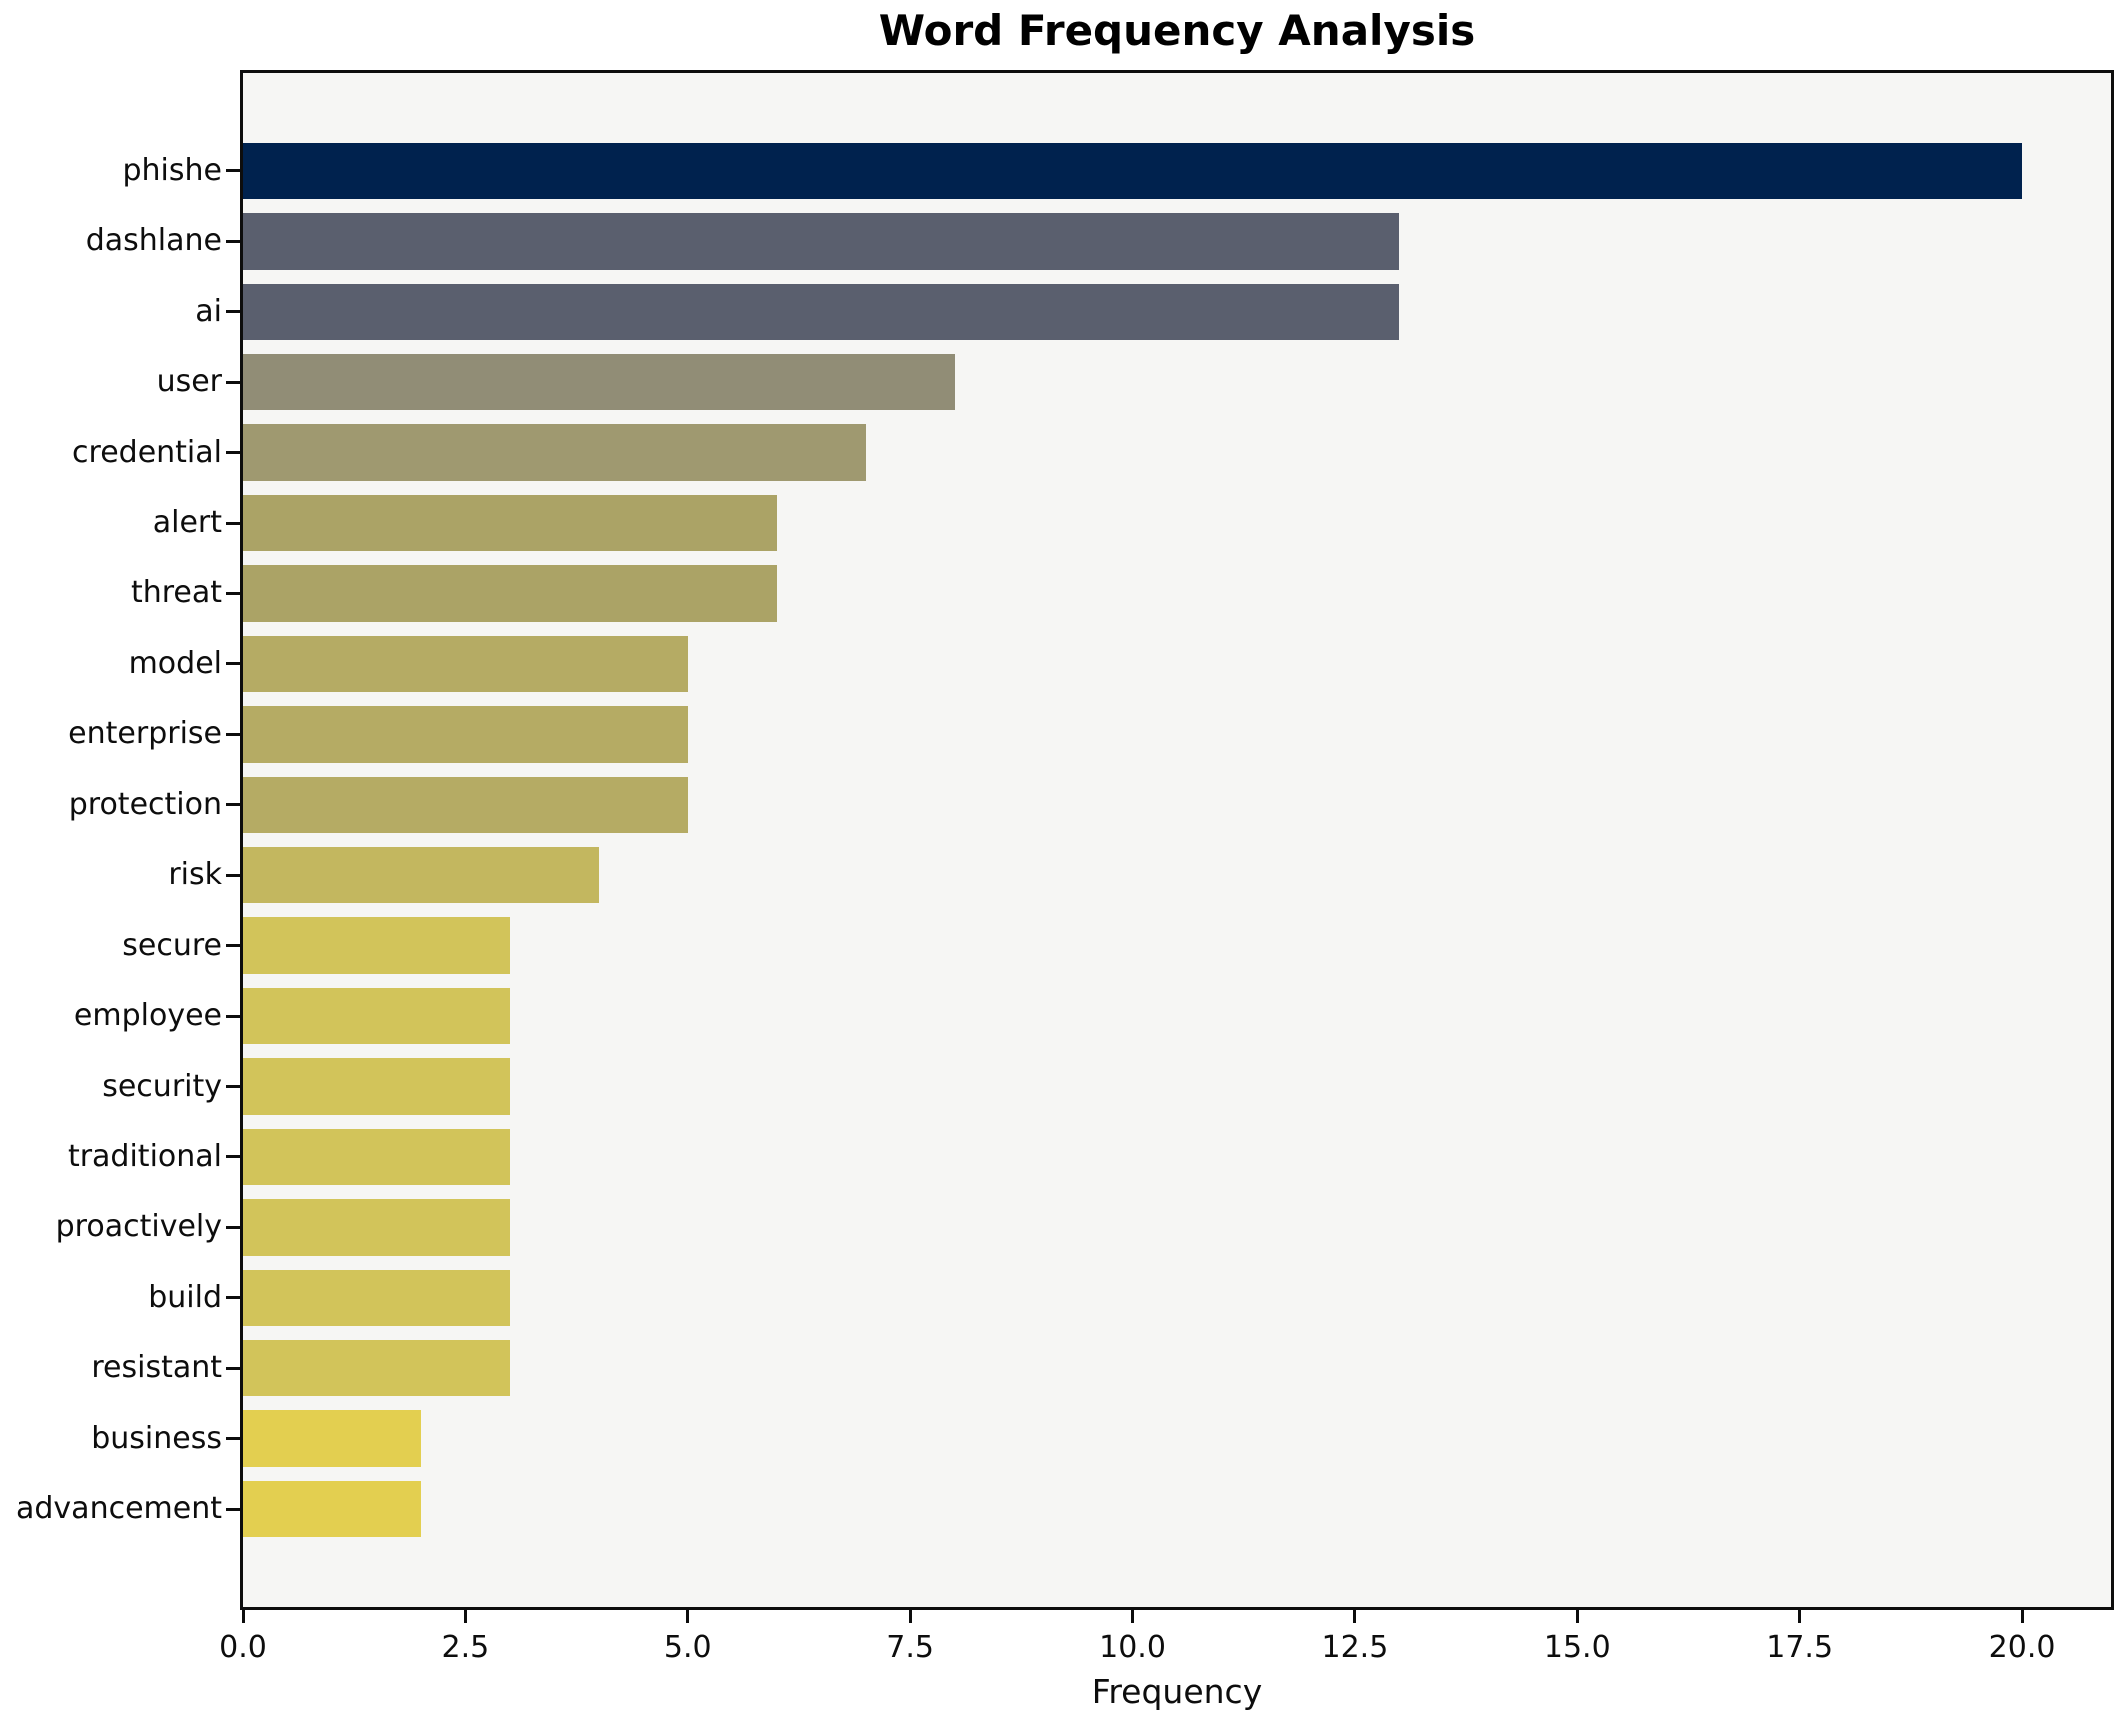 This screenshot has width=2119, height=1722. I want to click on ytick-label-protection: protection, so click(145, 804).